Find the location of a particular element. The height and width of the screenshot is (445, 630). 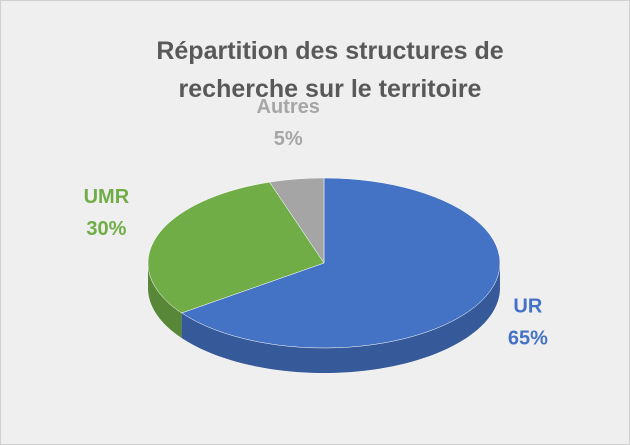

value-label: 5% is located at coordinates (288, 139).